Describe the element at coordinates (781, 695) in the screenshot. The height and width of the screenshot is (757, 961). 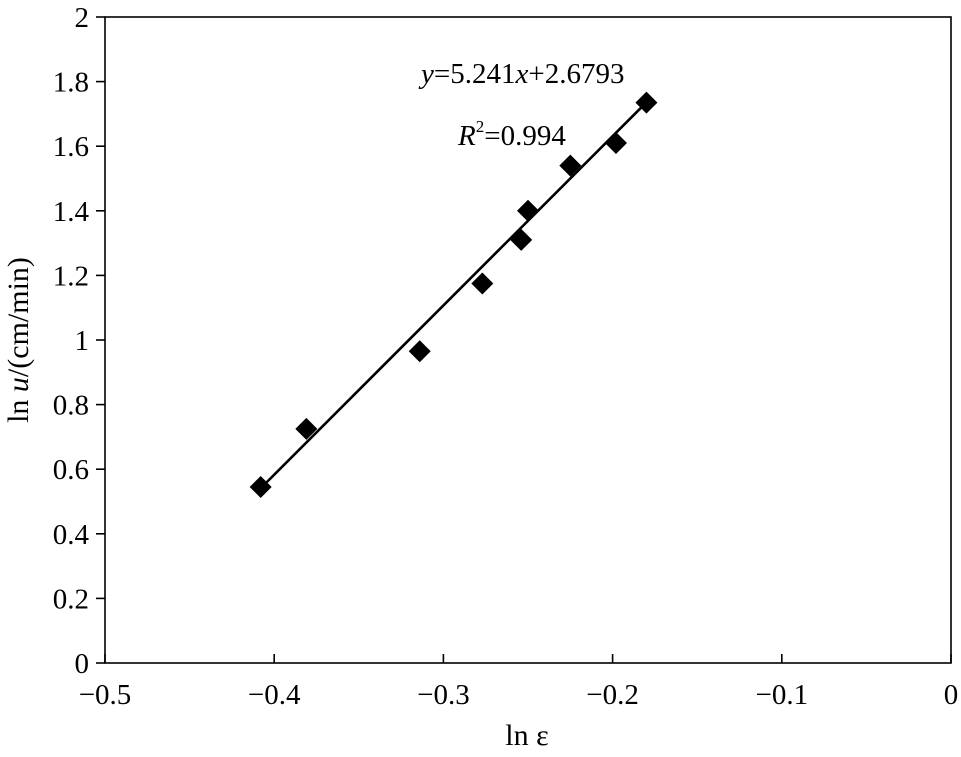
I see `x-tick-label: −0.1` at that location.